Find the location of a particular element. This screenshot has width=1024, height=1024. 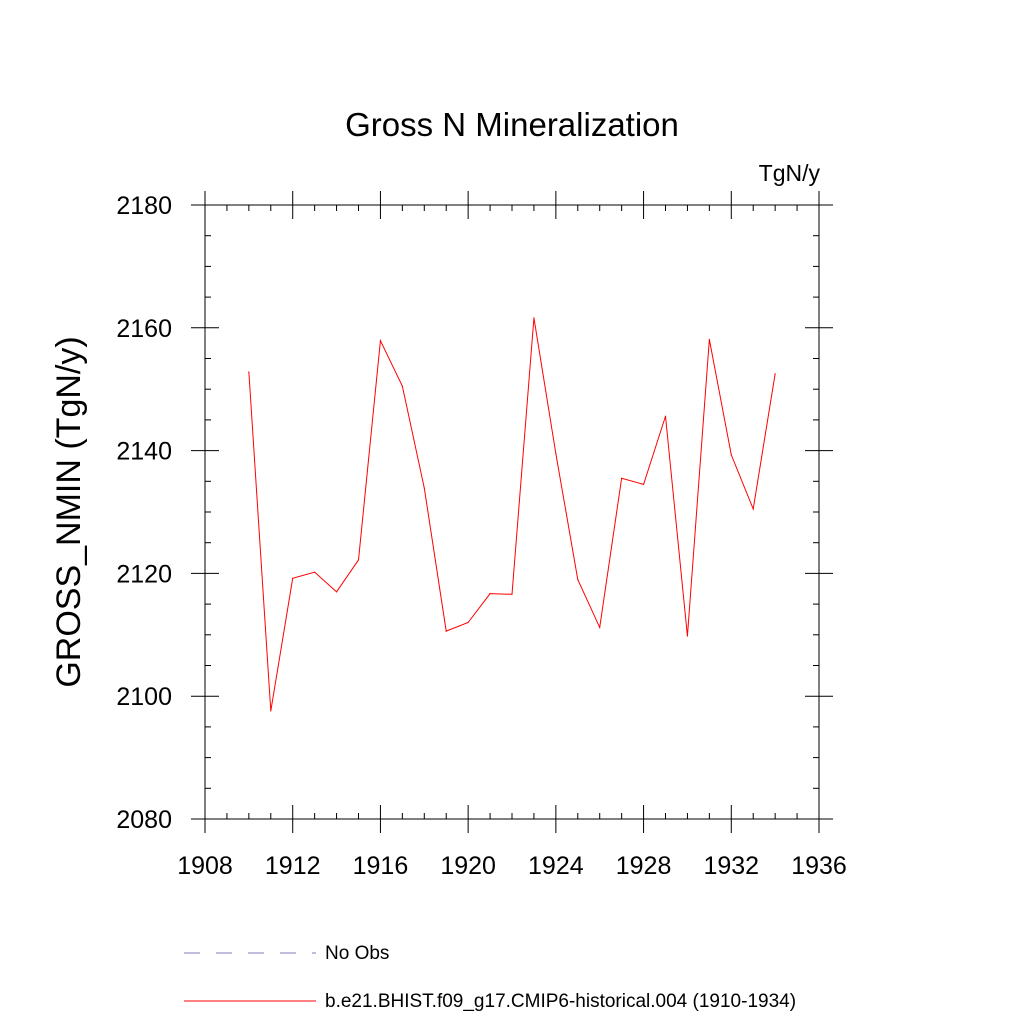

x-tick-label: 1916 is located at coordinates (381, 866).